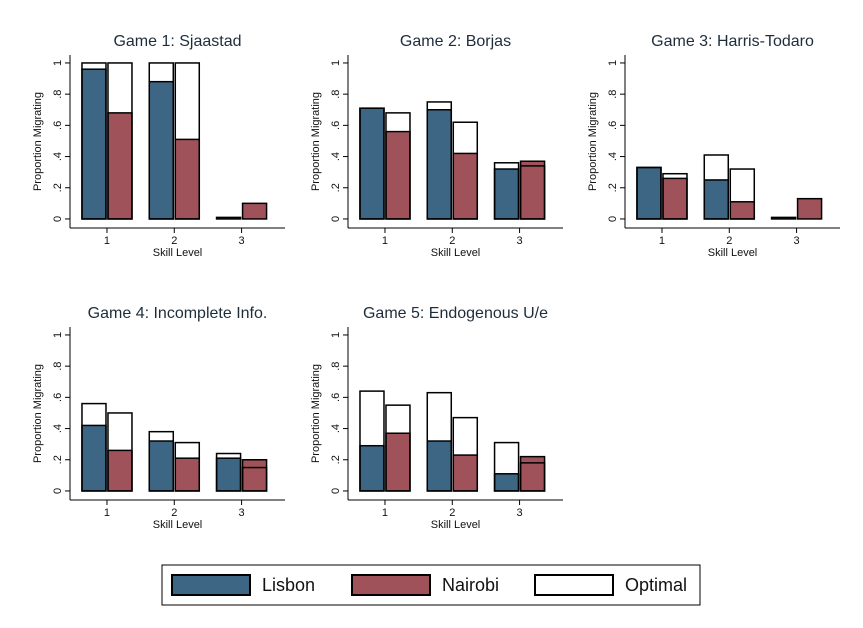 This screenshot has width=863, height=628. Describe the element at coordinates (470, 585) in the screenshot. I see `legend-label: Nairobi` at that location.